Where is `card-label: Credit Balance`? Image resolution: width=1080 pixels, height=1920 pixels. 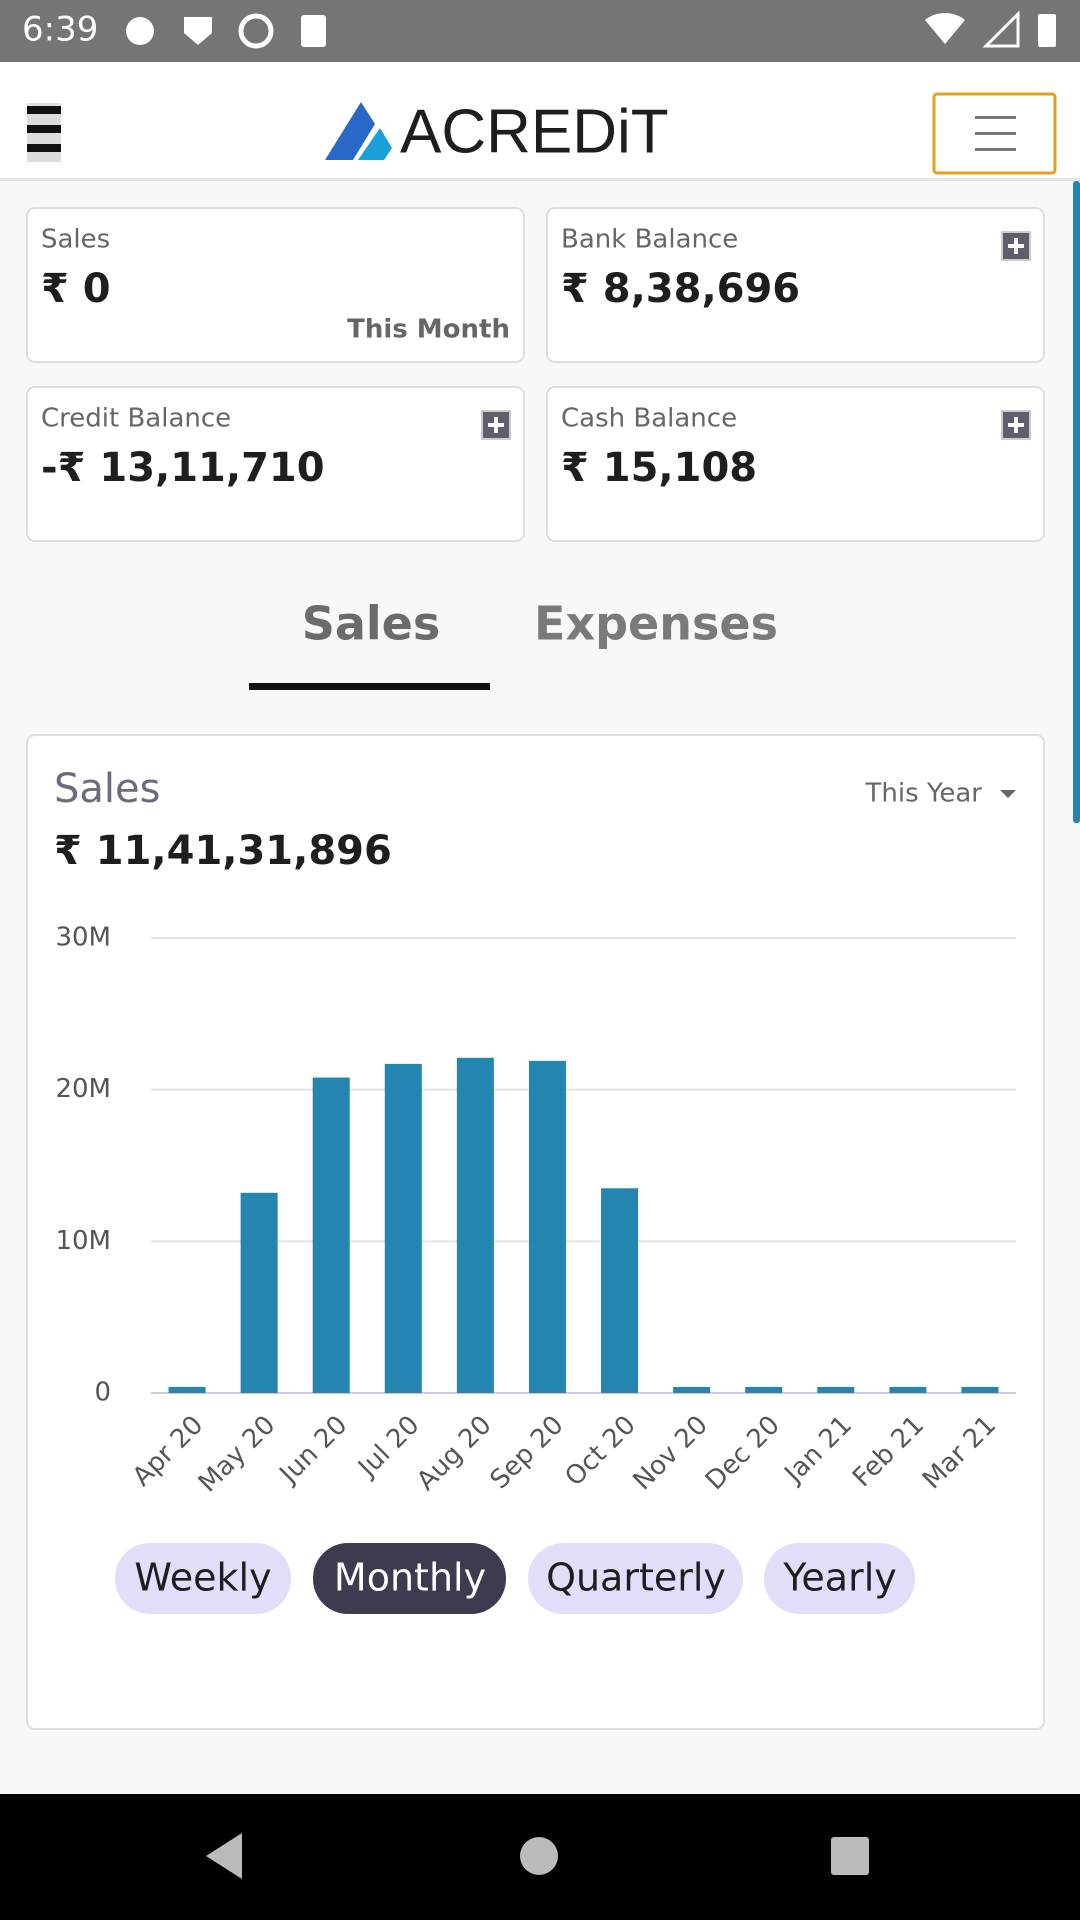
card-label: Credit Balance is located at coordinates (136, 419).